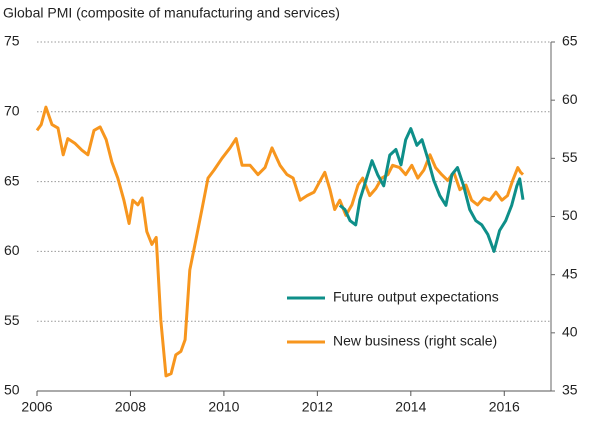  Describe the element at coordinates (570, 157) in the screenshot. I see `y2-tick-label: 55` at that location.